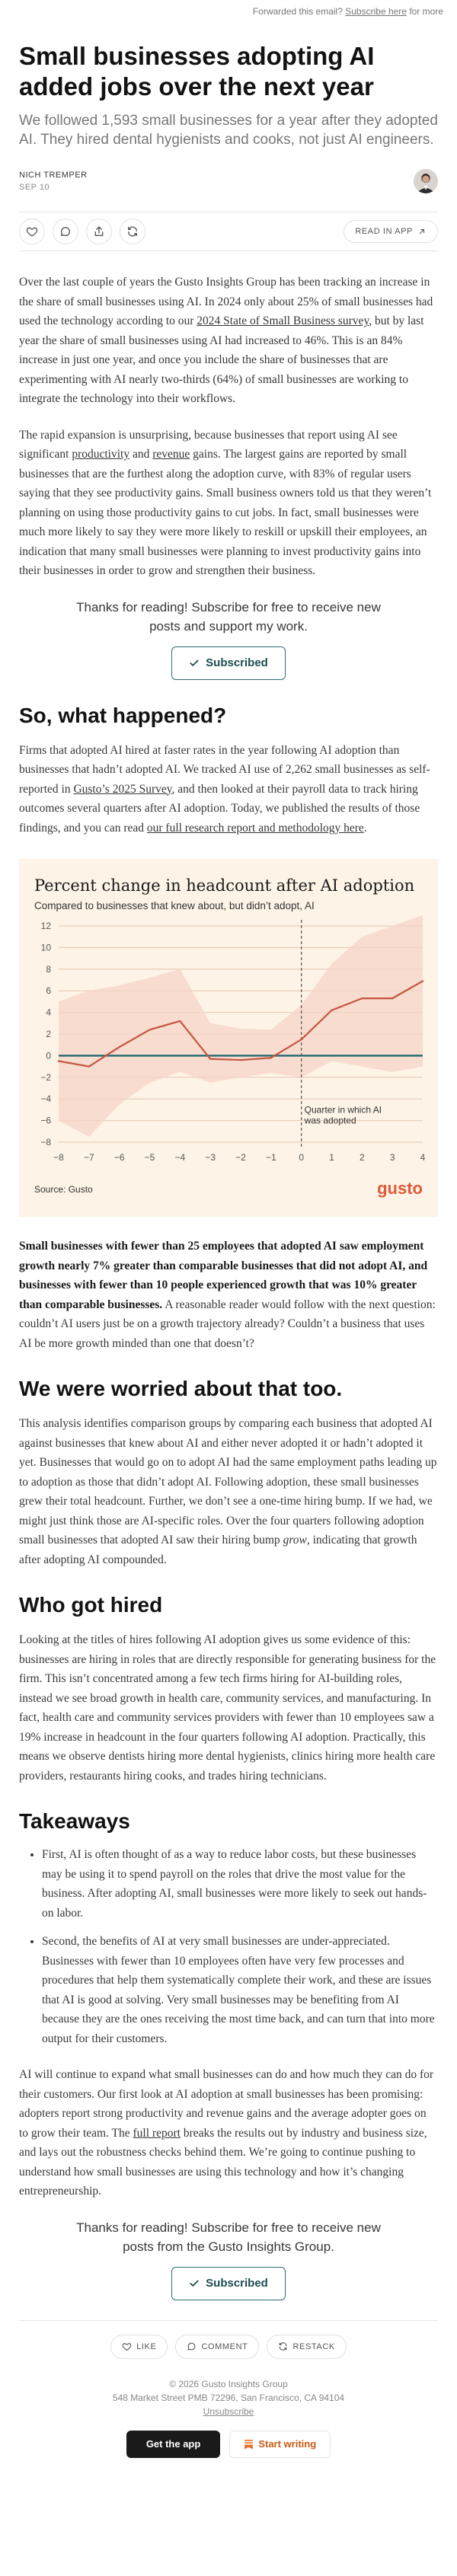 This screenshot has width=457, height=2576. Describe the element at coordinates (119, 1157) in the screenshot. I see `x-tick-label: −6` at that location.